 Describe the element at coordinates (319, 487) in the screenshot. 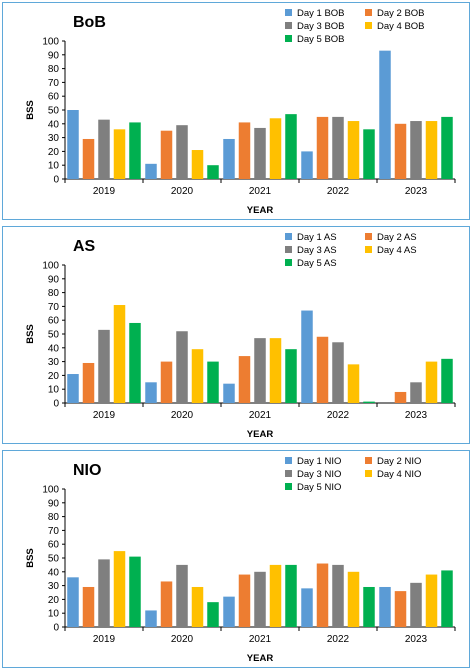

I see `legend-label: Day 5 NIO` at that location.